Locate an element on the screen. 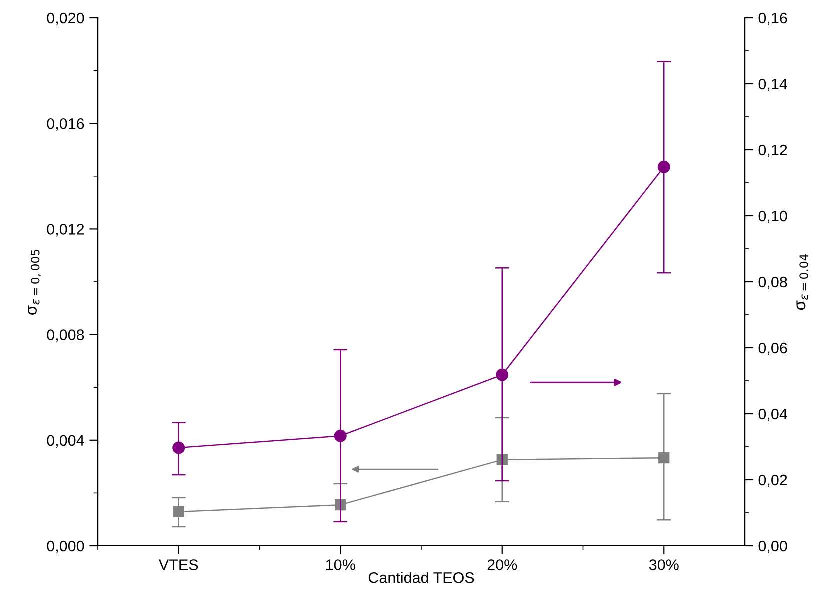 The height and width of the screenshot is (599, 814). y-tick-label: 0,012 is located at coordinates (65, 230).